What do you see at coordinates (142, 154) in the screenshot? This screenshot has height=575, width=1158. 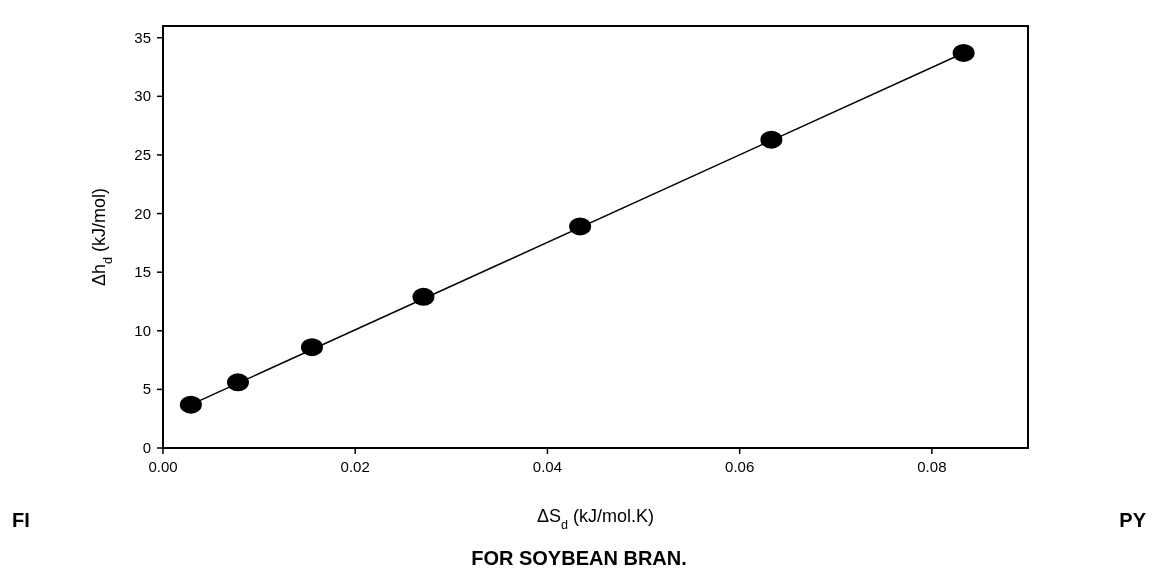 I see `y-tick-label: 25` at bounding box center [142, 154].